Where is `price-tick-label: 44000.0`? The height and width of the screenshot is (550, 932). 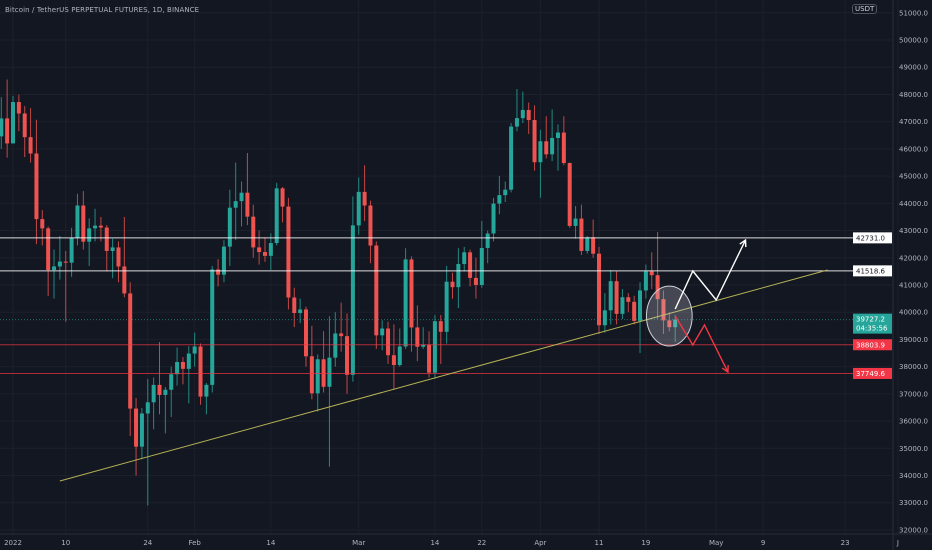 price-tick-label: 44000.0 is located at coordinates (913, 204).